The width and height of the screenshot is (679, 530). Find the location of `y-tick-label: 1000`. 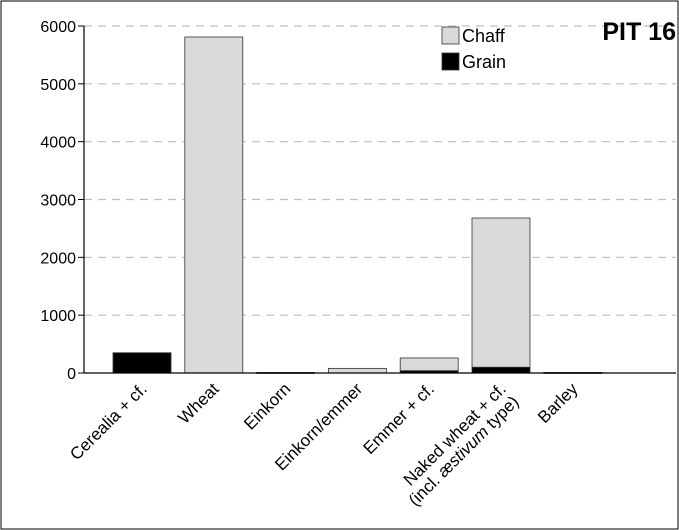

y-tick-label: 1000 is located at coordinates (58, 316).